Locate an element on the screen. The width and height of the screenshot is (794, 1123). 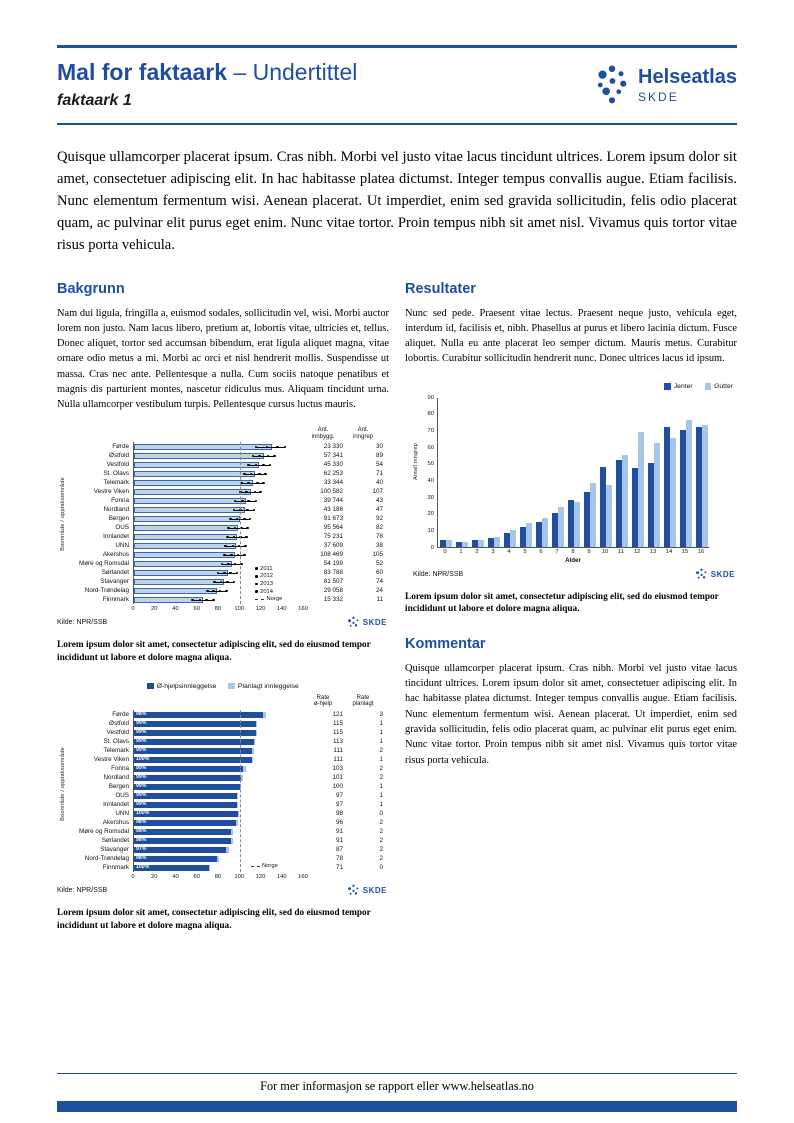
y-tick-label: 80 is located at coordinates (430, 414).